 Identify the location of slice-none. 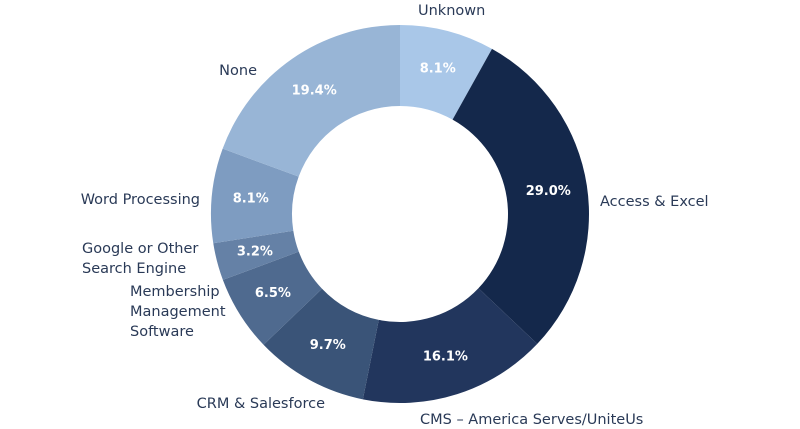
(311, 100).